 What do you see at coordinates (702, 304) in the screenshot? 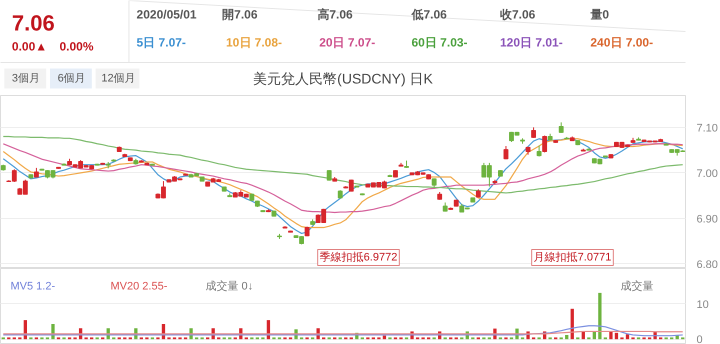
I see `y-tick-label: 10` at bounding box center [702, 304].